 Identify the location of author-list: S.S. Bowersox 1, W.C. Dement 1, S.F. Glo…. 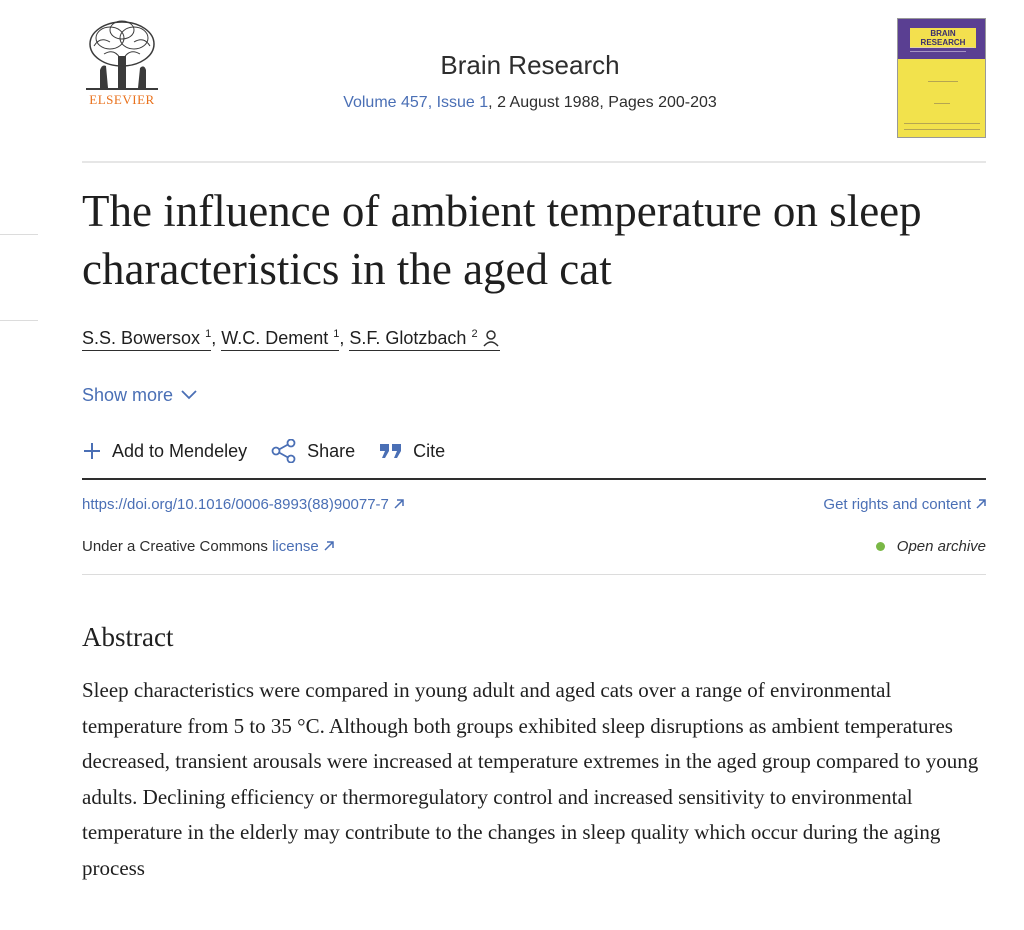
(291, 340).